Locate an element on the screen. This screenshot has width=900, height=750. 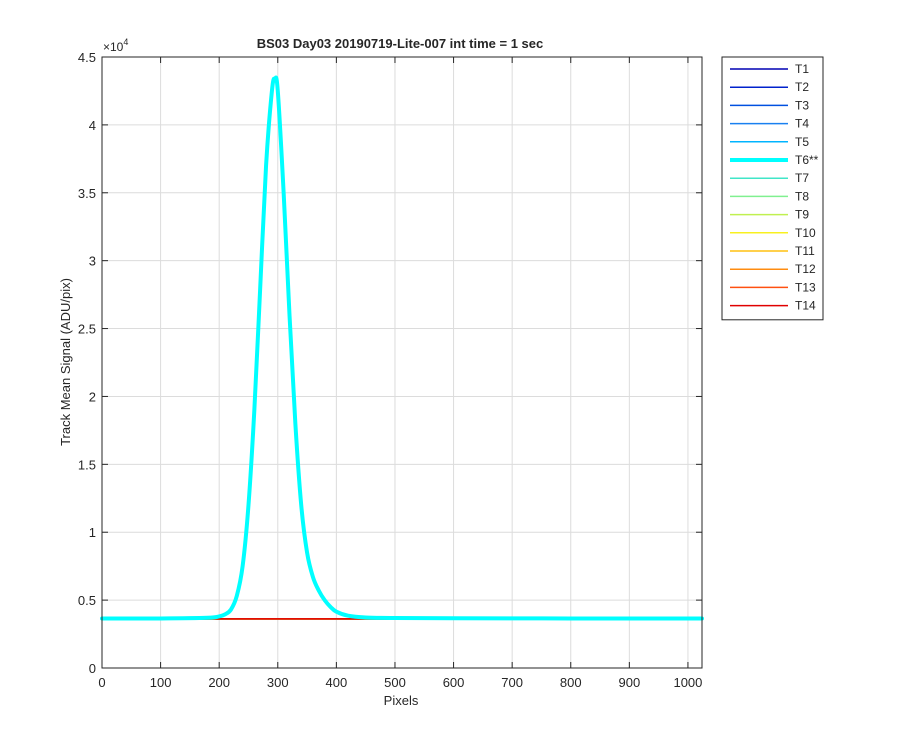
legend-label: T2 is located at coordinates (802, 87).